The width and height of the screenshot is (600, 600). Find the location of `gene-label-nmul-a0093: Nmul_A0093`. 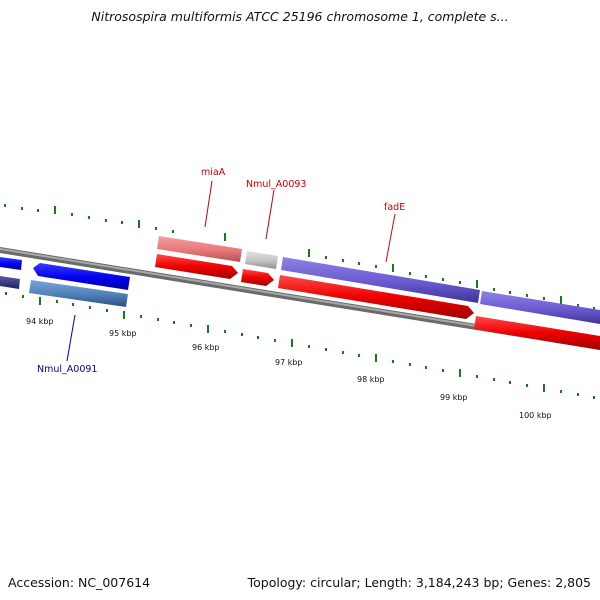

gene-label-nmul-a0093: Nmul_A0093 is located at coordinates (276, 184).